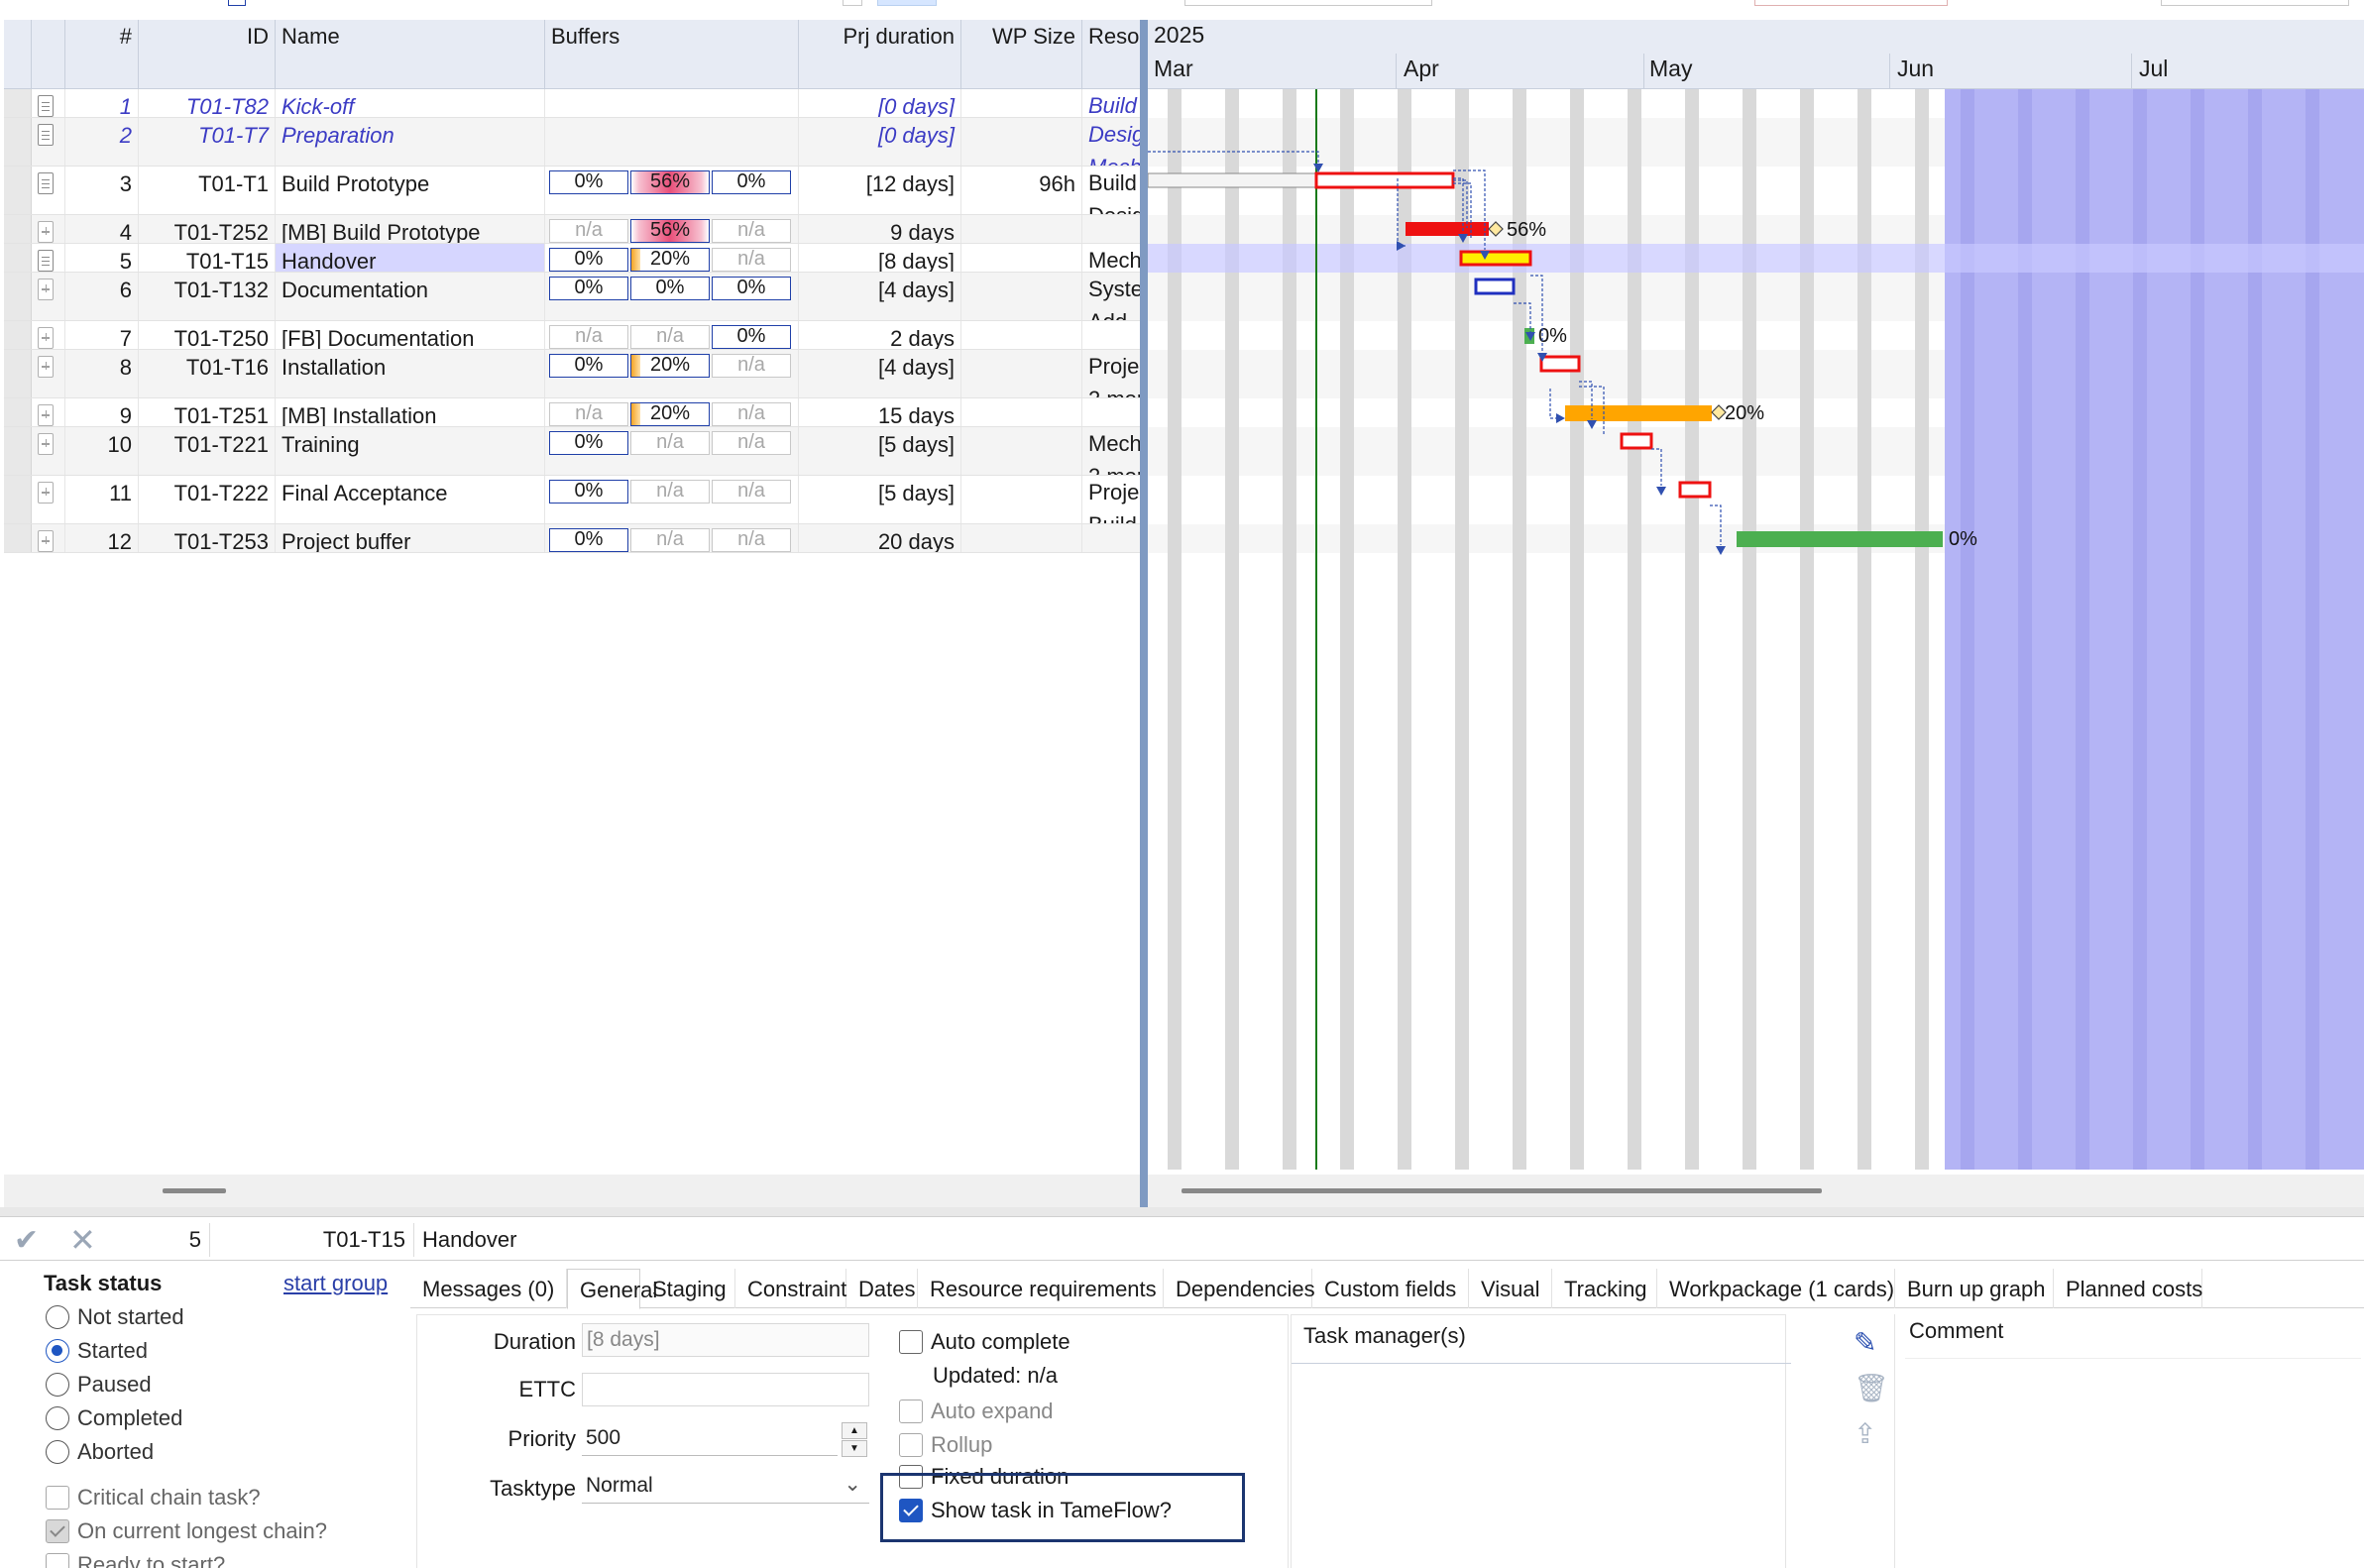 The height and width of the screenshot is (1568, 2364). What do you see at coordinates (102, 54) in the screenshot?
I see `header-number: #` at bounding box center [102, 54].